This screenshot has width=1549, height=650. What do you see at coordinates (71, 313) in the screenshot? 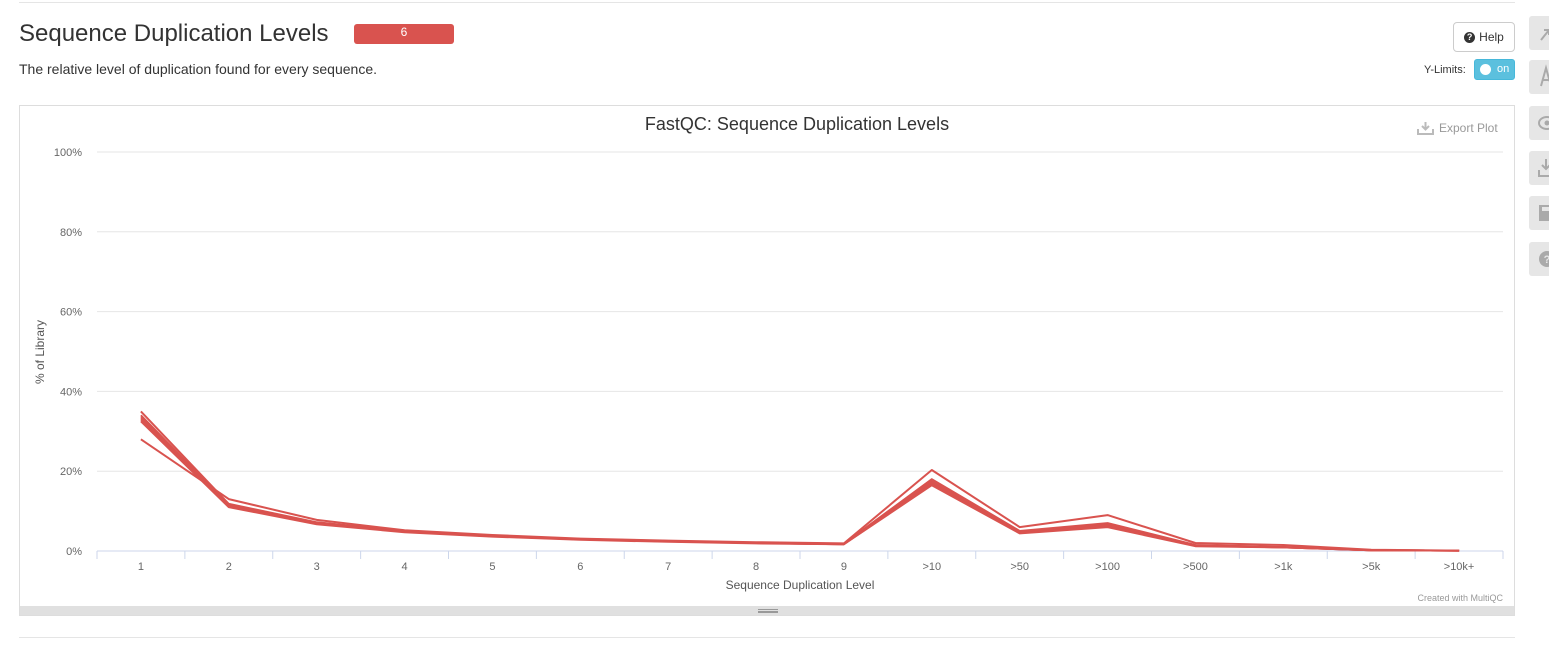
I see `y-tick-label: 60%` at bounding box center [71, 313].